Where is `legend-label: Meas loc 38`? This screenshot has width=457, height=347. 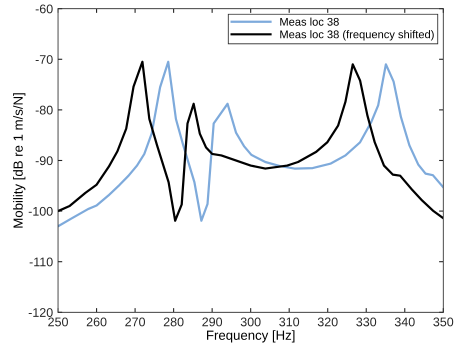
legend-label: Meas loc 38 is located at coordinates (309, 22).